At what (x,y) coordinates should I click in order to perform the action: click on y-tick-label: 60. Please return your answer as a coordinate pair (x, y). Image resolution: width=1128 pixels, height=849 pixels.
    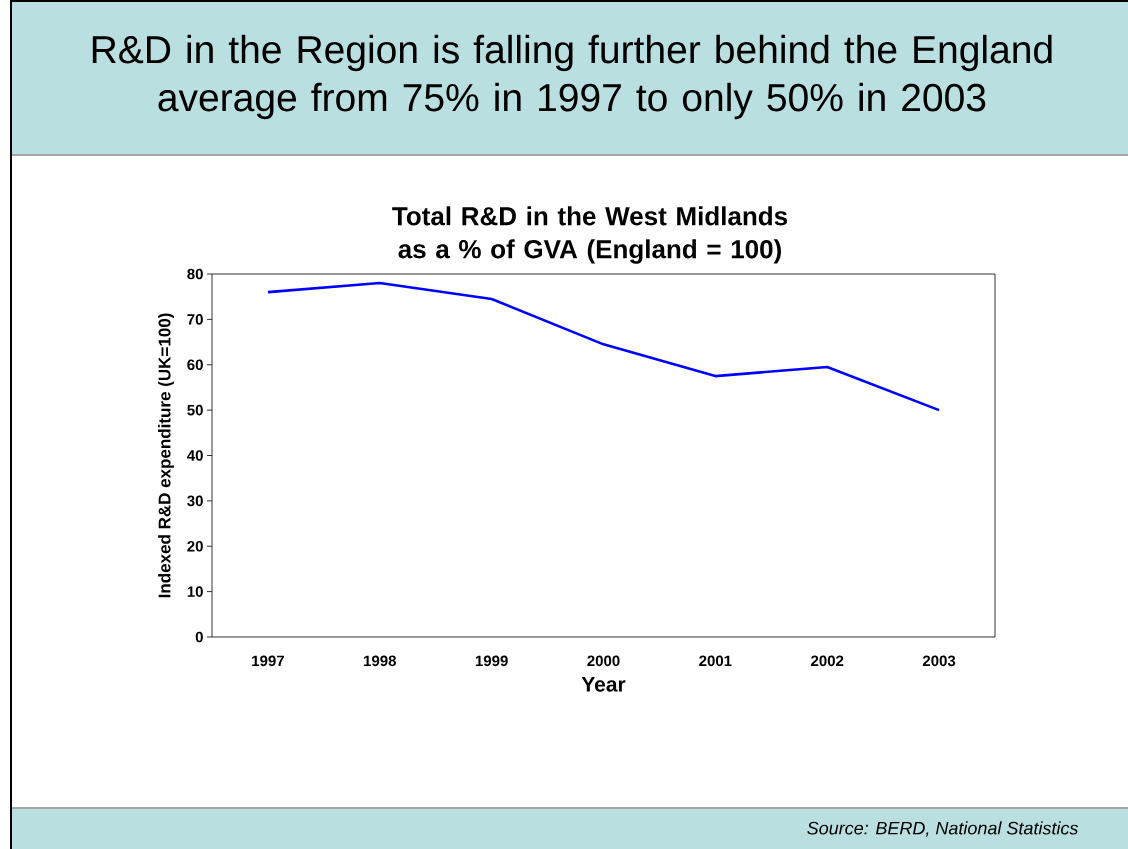
    Looking at the image, I should click on (195, 365).